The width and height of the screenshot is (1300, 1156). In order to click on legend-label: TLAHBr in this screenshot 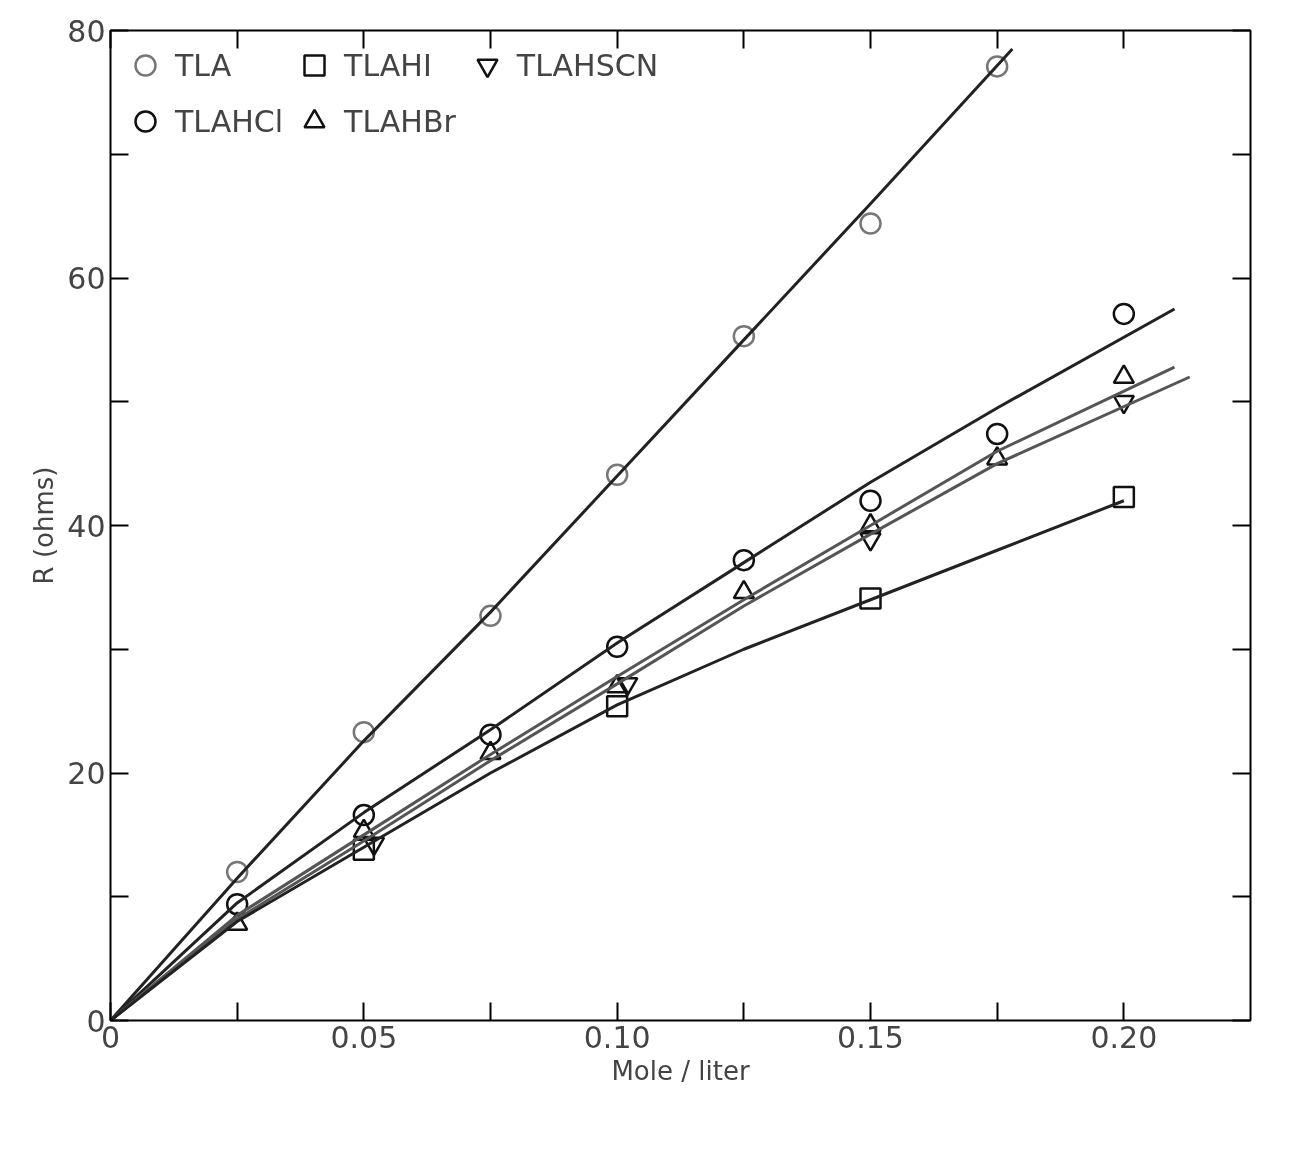, I will do `click(400, 121)`.